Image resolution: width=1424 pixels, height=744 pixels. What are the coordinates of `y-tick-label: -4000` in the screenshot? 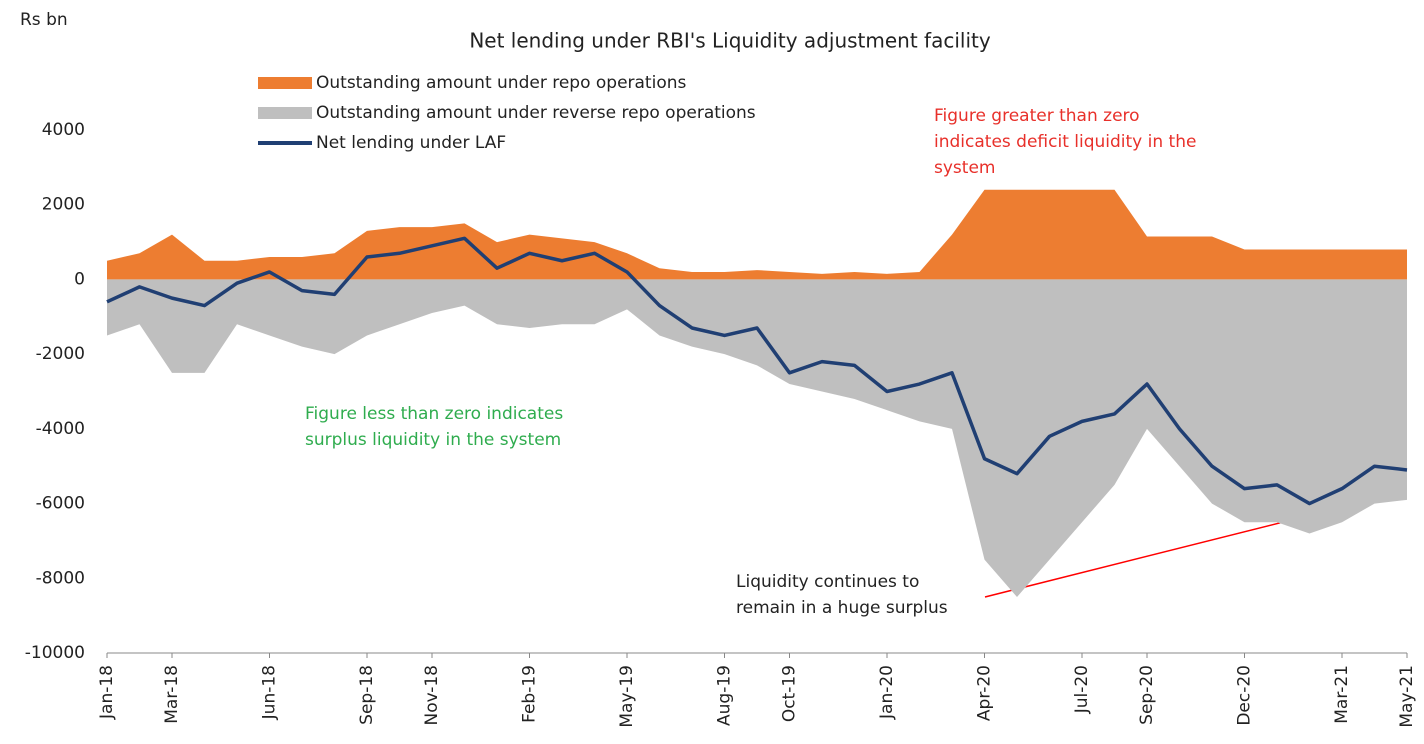 It's located at (60, 429).